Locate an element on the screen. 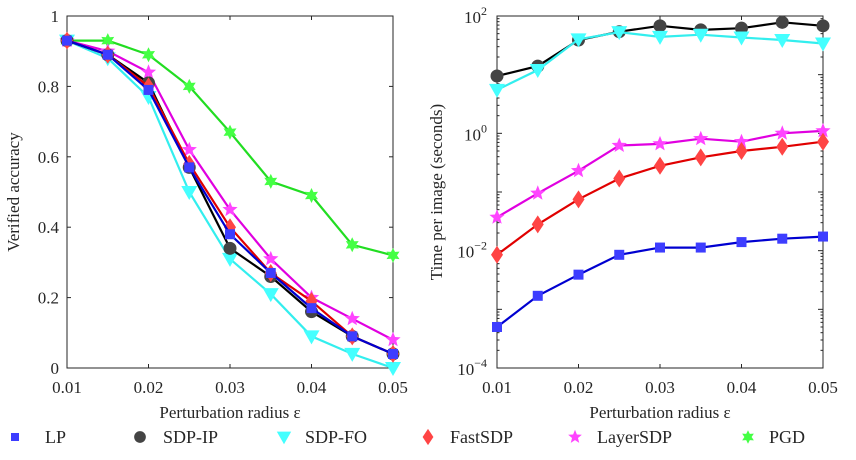 This screenshot has height=460, width=856. series-layersdp is located at coordinates (660, 173).